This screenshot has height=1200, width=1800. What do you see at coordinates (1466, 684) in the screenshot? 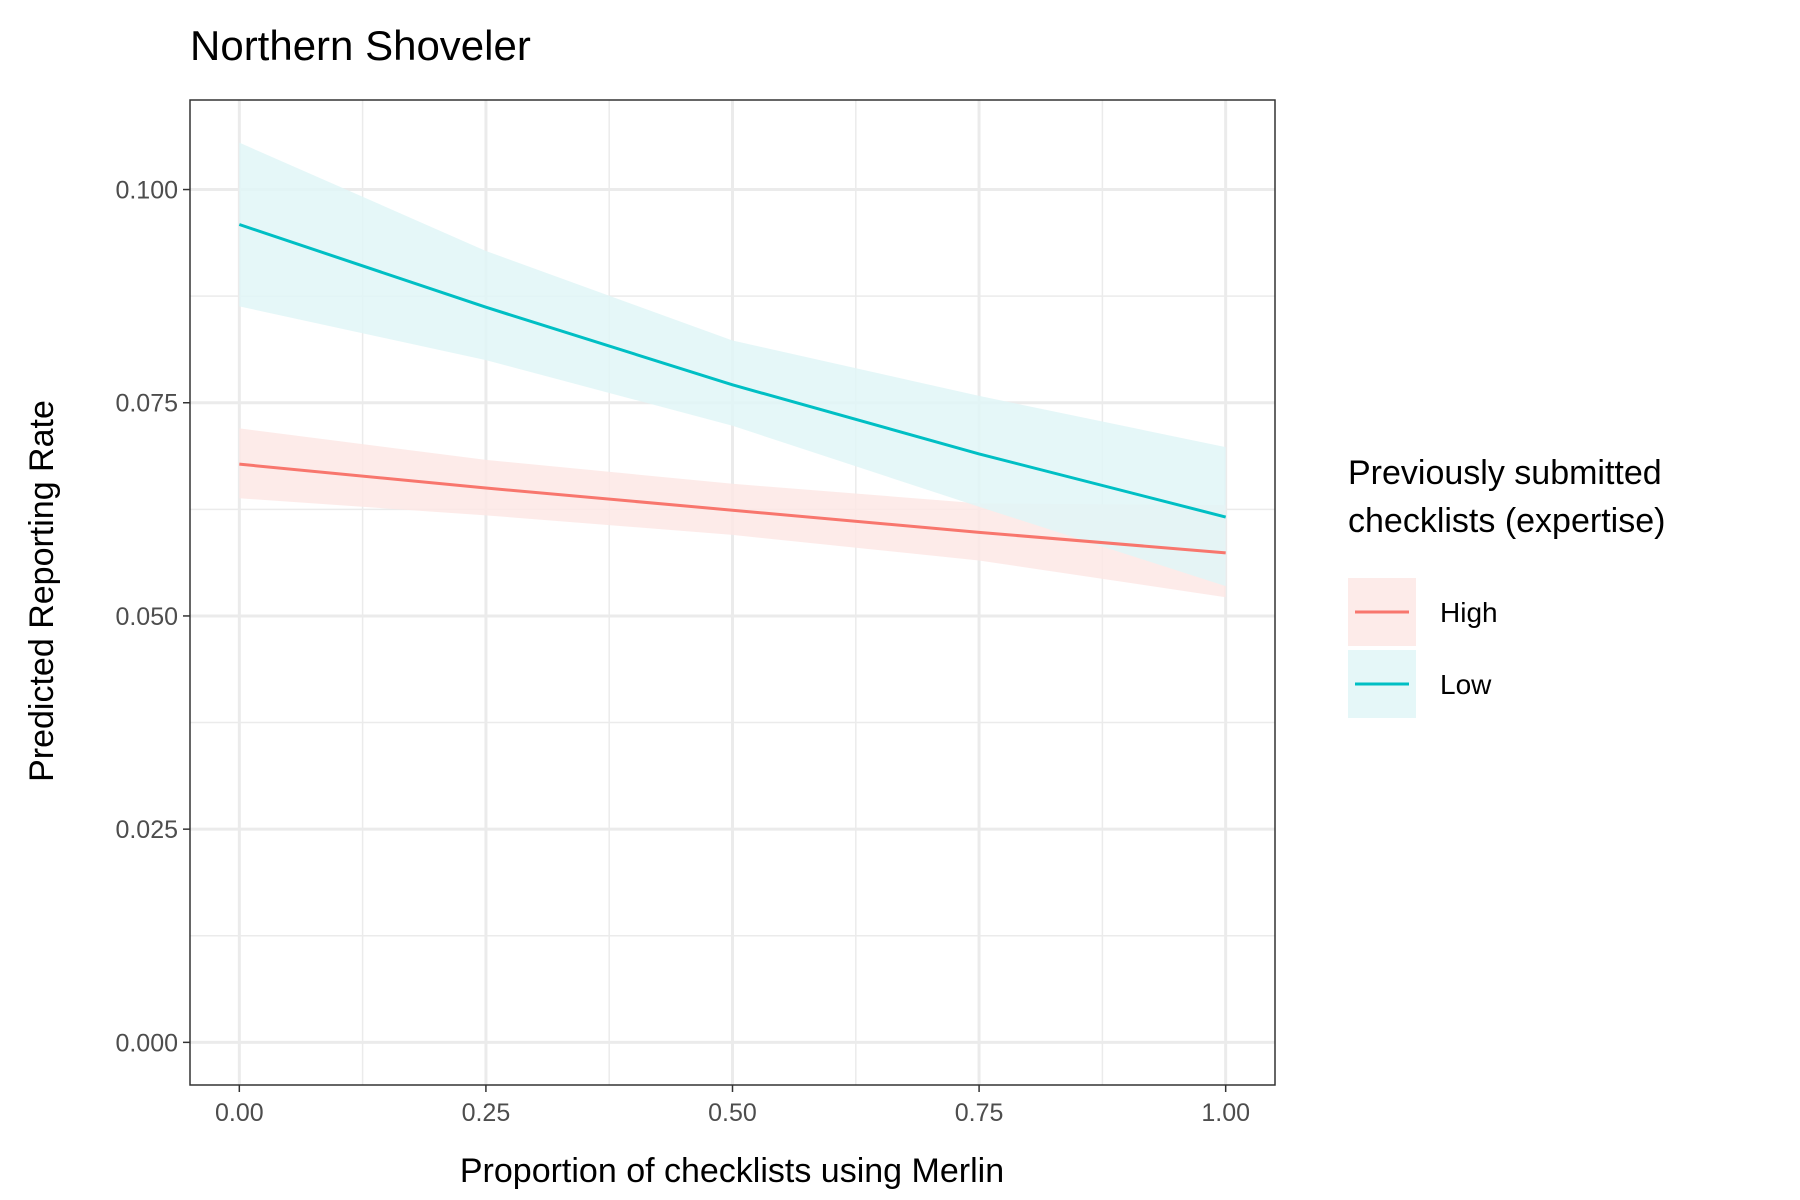
I see `legend-label-low: Low` at bounding box center [1466, 684].